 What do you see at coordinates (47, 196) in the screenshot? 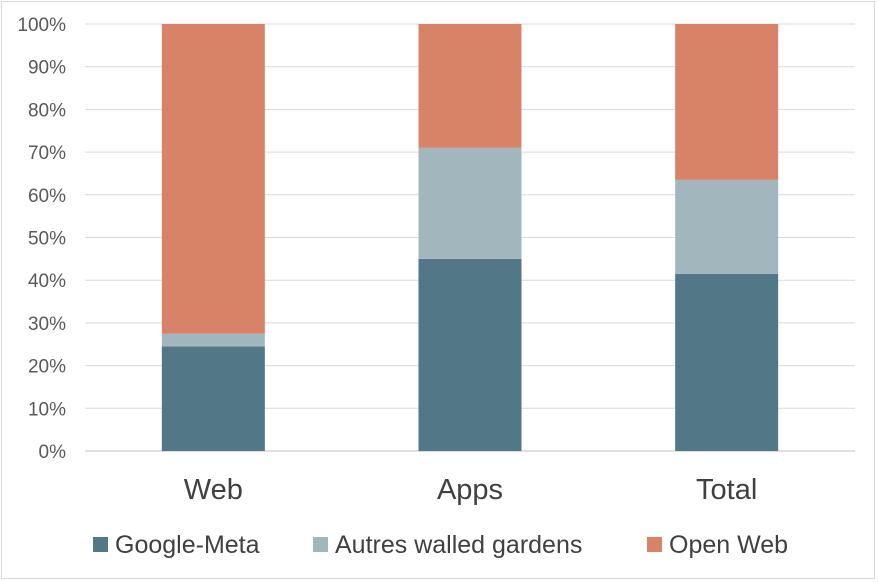
I see `y-tick-label: 60%` at bounding box center [47, 196].